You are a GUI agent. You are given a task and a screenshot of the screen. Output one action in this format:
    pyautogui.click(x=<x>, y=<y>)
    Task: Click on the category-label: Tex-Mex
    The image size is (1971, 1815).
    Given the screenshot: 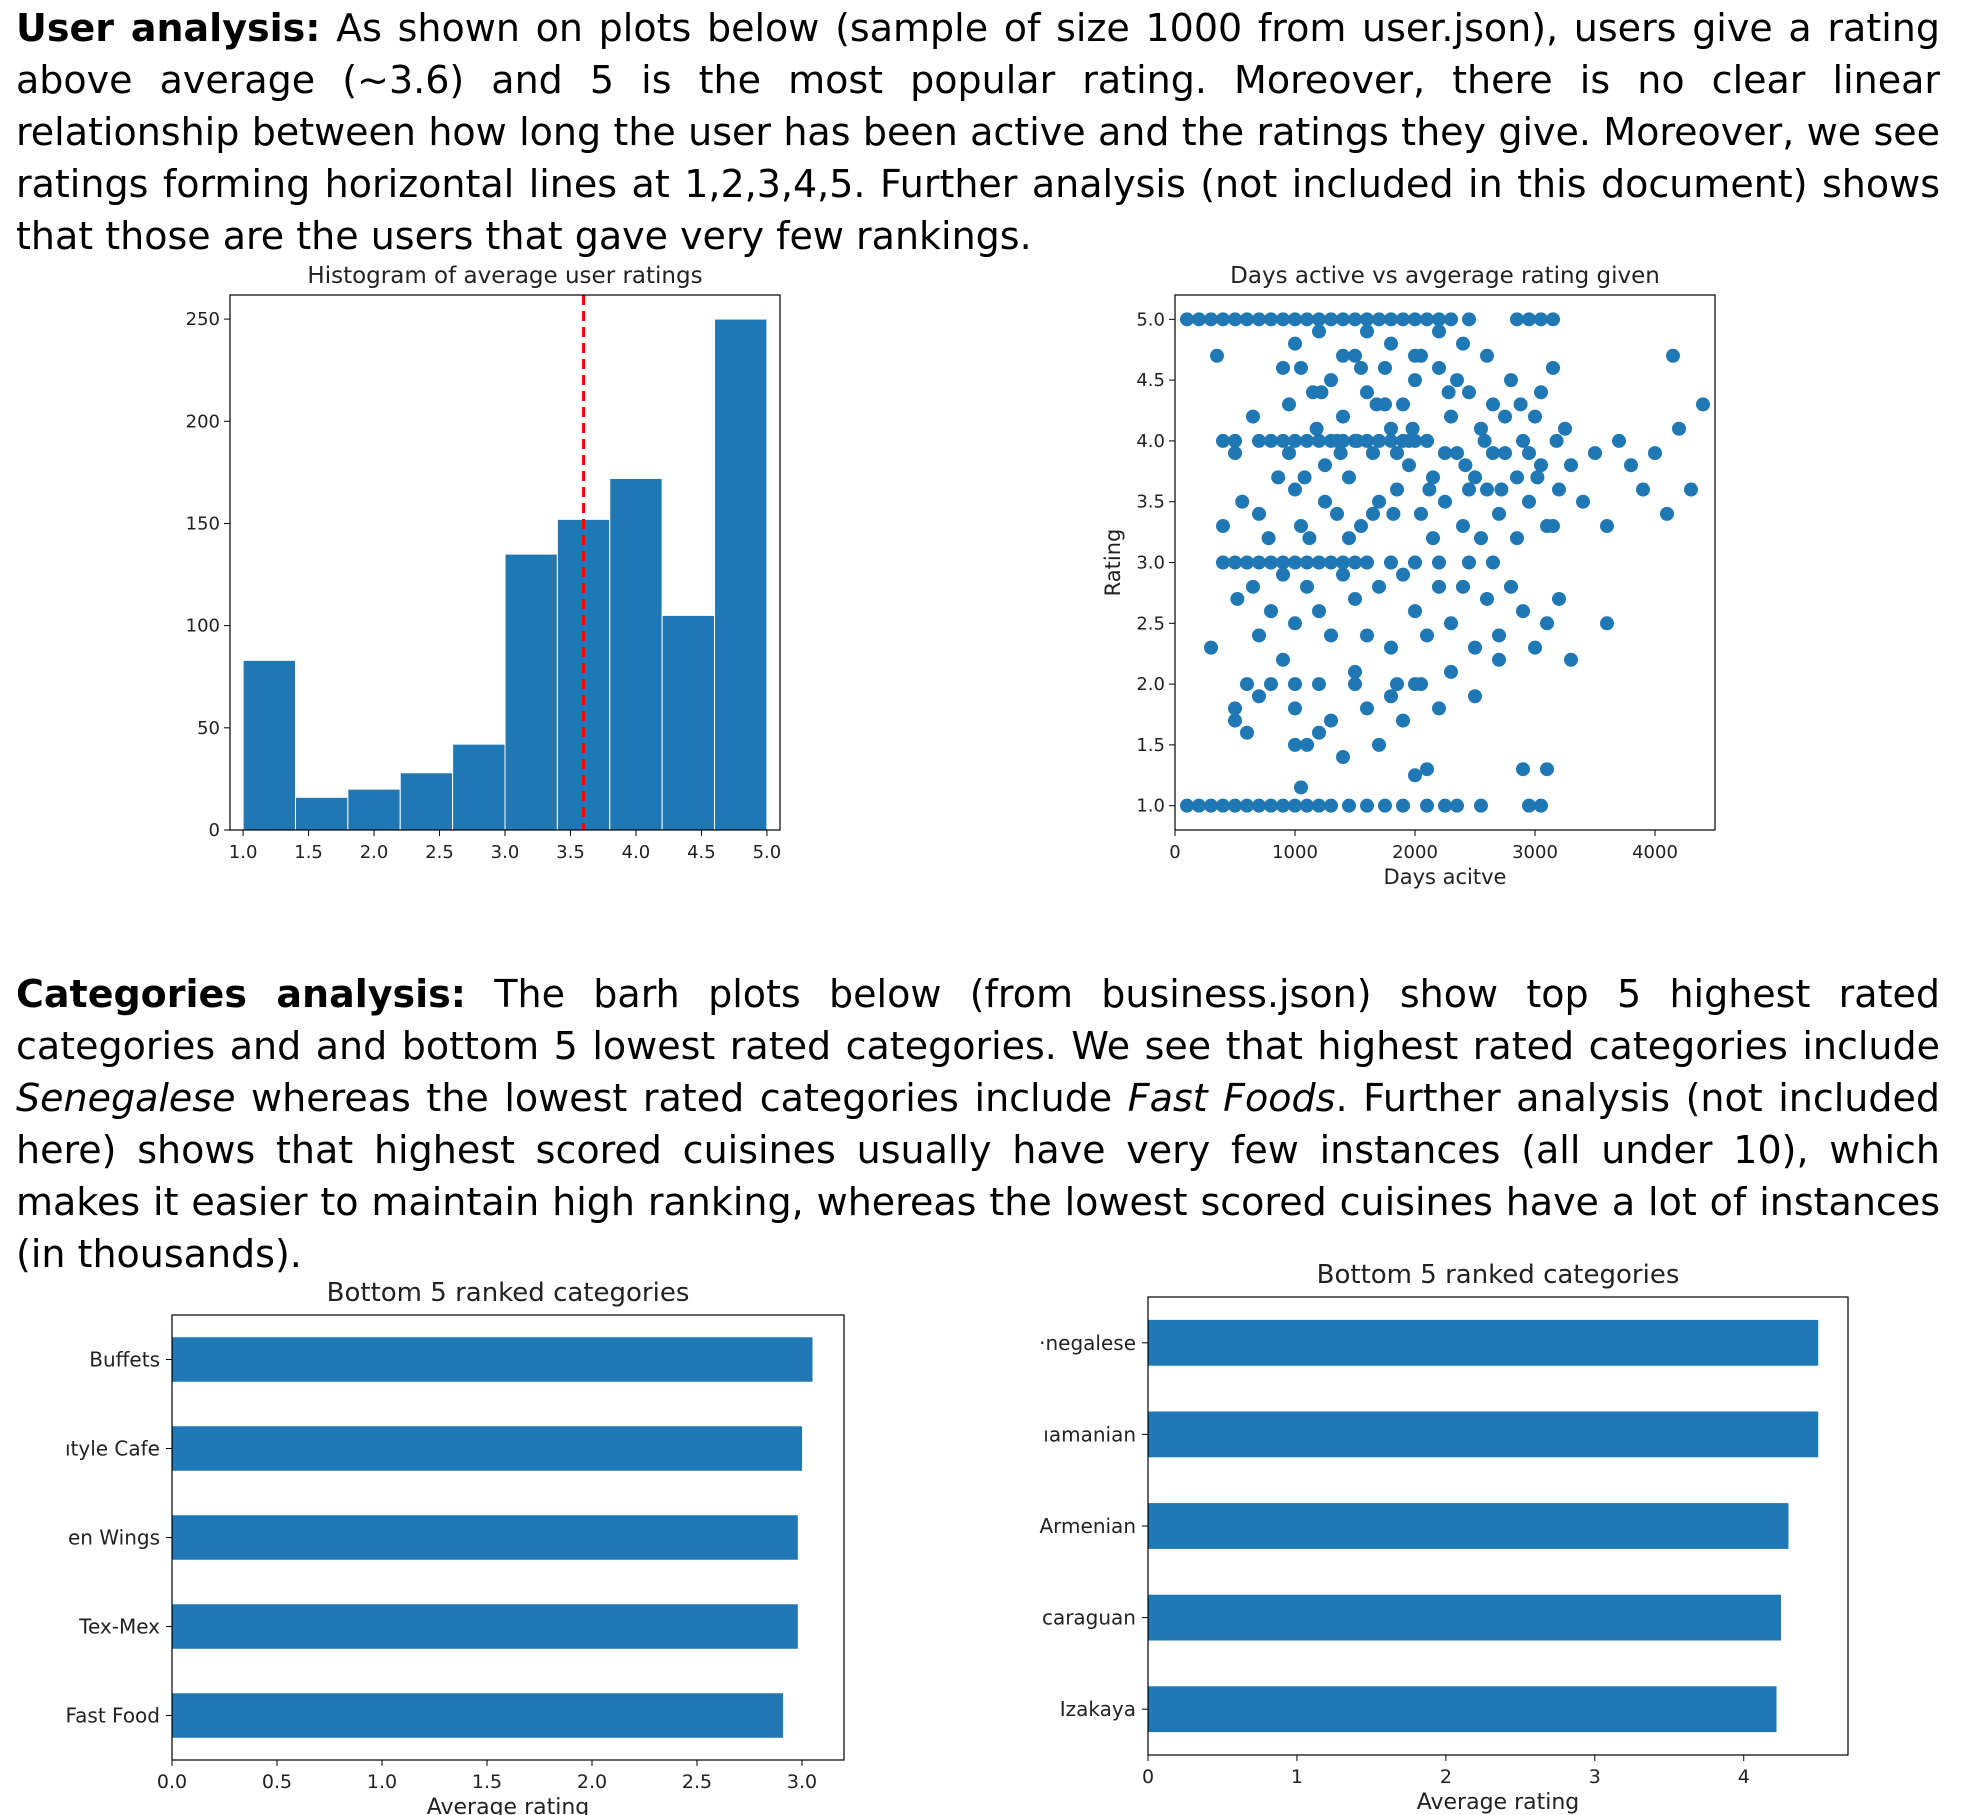 What is the action you would take?
    pyautogui.click(x=119, y=1627)
    